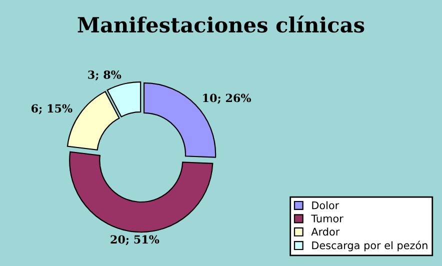 This screenshot has width=442, height=266. Describe the element at coordinates (221, 24) in the screenshot. I see `chart-title: Manifestaciones clínicas` at that location.